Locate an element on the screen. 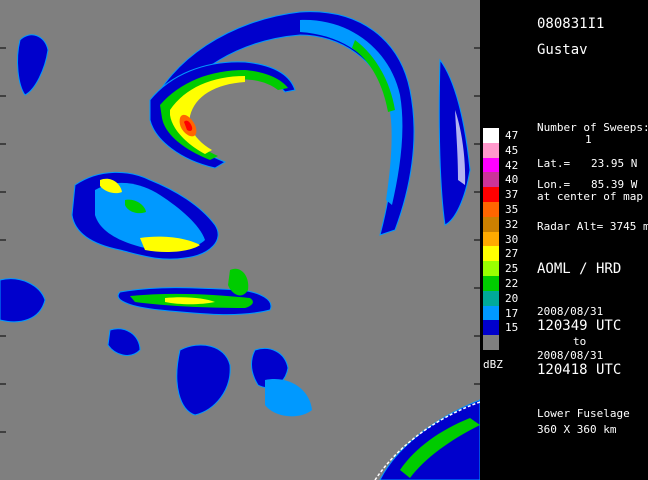 This screenshot has height=480, width=648. legend-label: 27 is located at coordinates (512, 254).